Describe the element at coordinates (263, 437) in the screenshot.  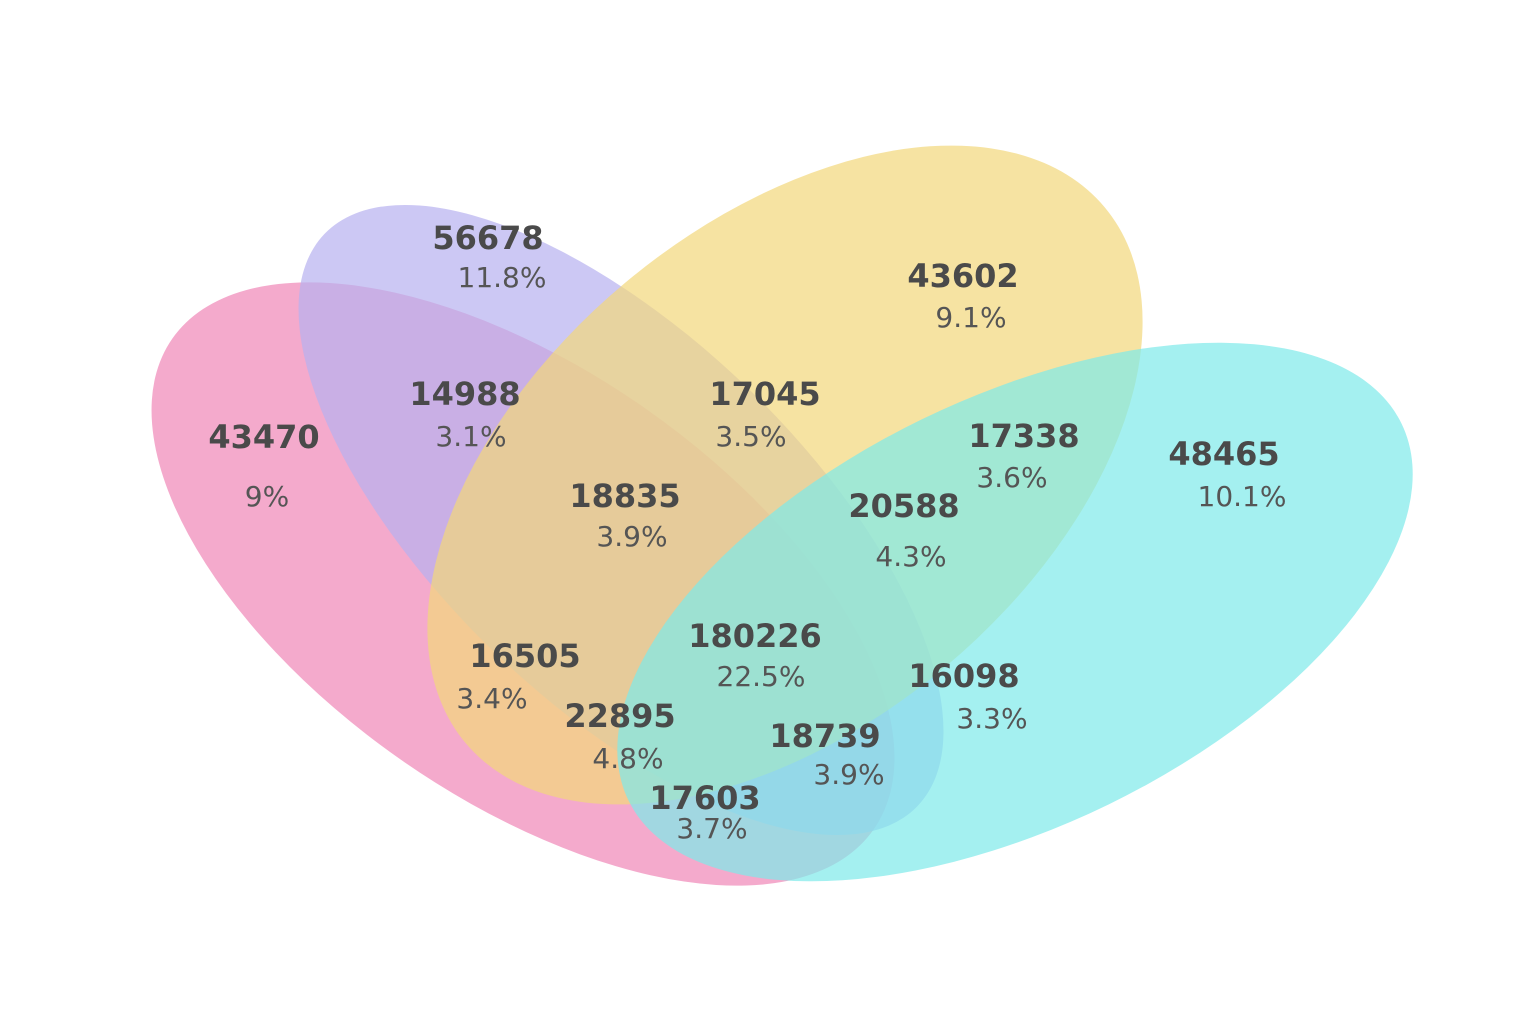
I see `region-a-count: 43470` at that location.